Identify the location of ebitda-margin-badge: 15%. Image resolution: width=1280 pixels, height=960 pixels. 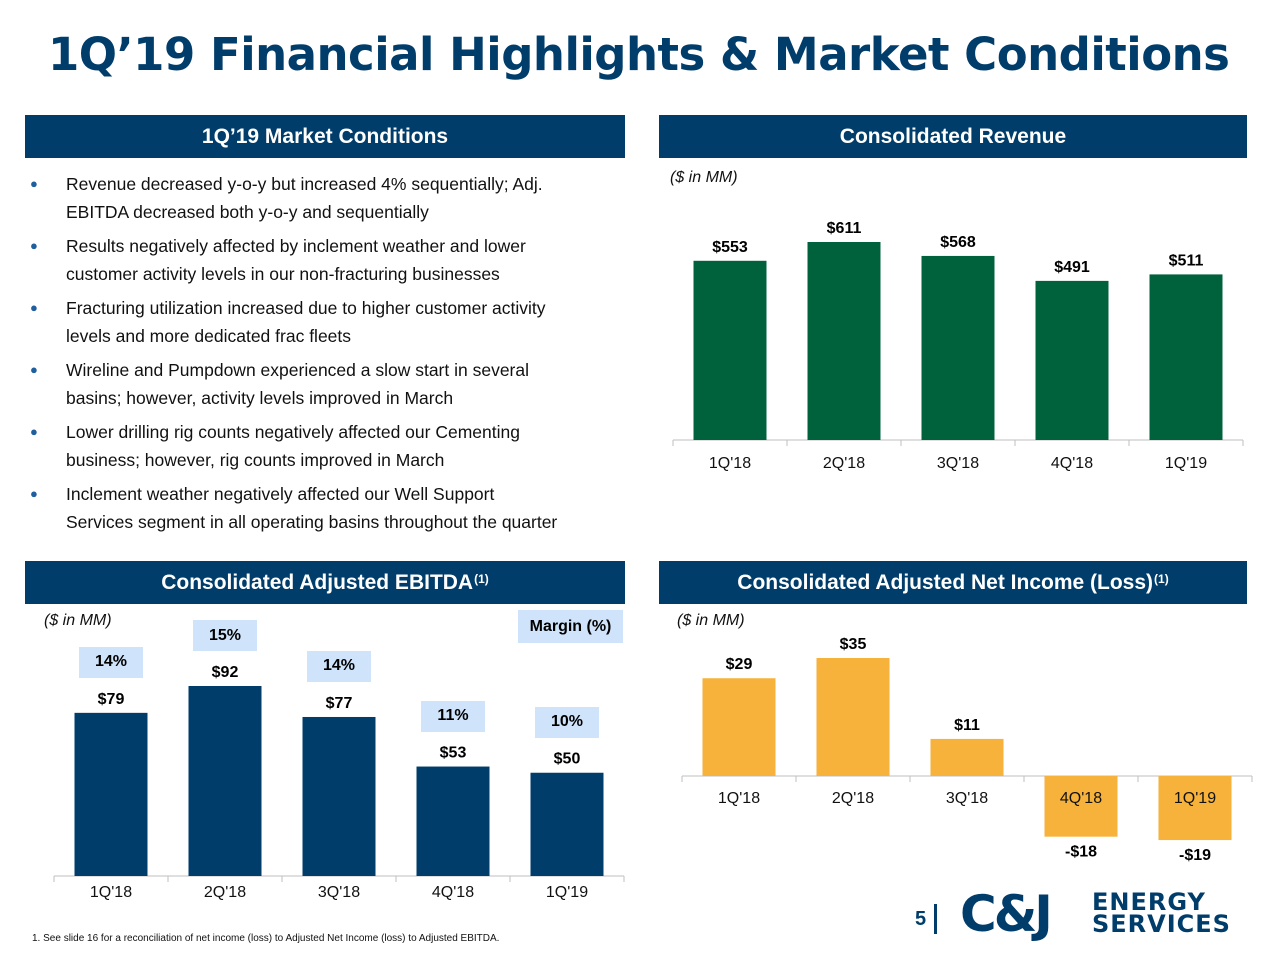
(225, 635).